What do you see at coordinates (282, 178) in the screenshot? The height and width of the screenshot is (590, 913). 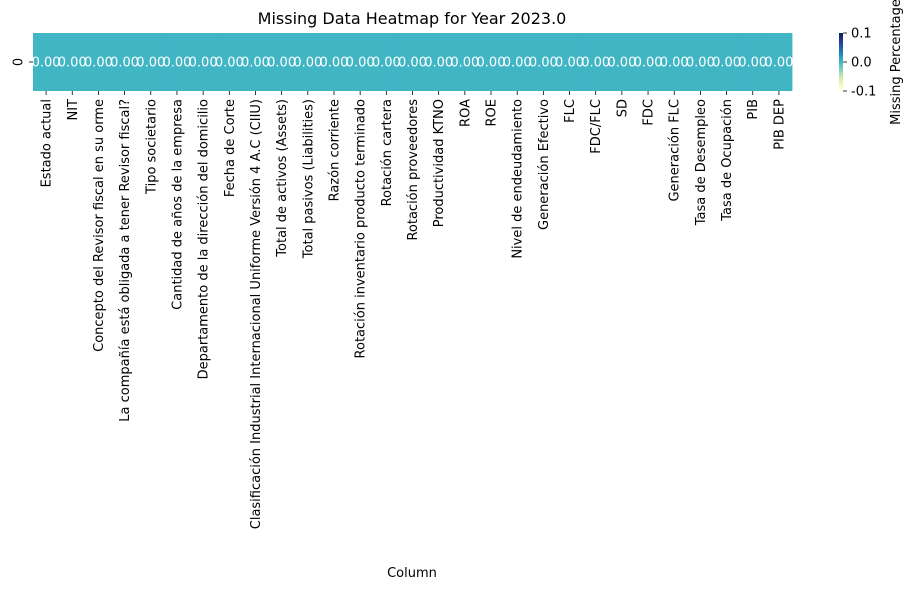 I see `x-tick-label: Total de activos (Assets)` at bounding box center [282, 178].